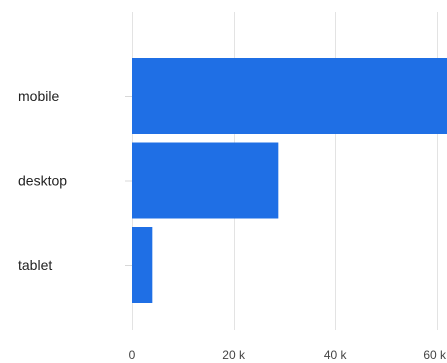 The width and height of the screenshot is (447, 363). What do you see at coordinates (288, 355) in the screenshot?
I see `x-axis-tick-labels: 0 20 k 40 k 60 k` at bounding box center [288, 355].